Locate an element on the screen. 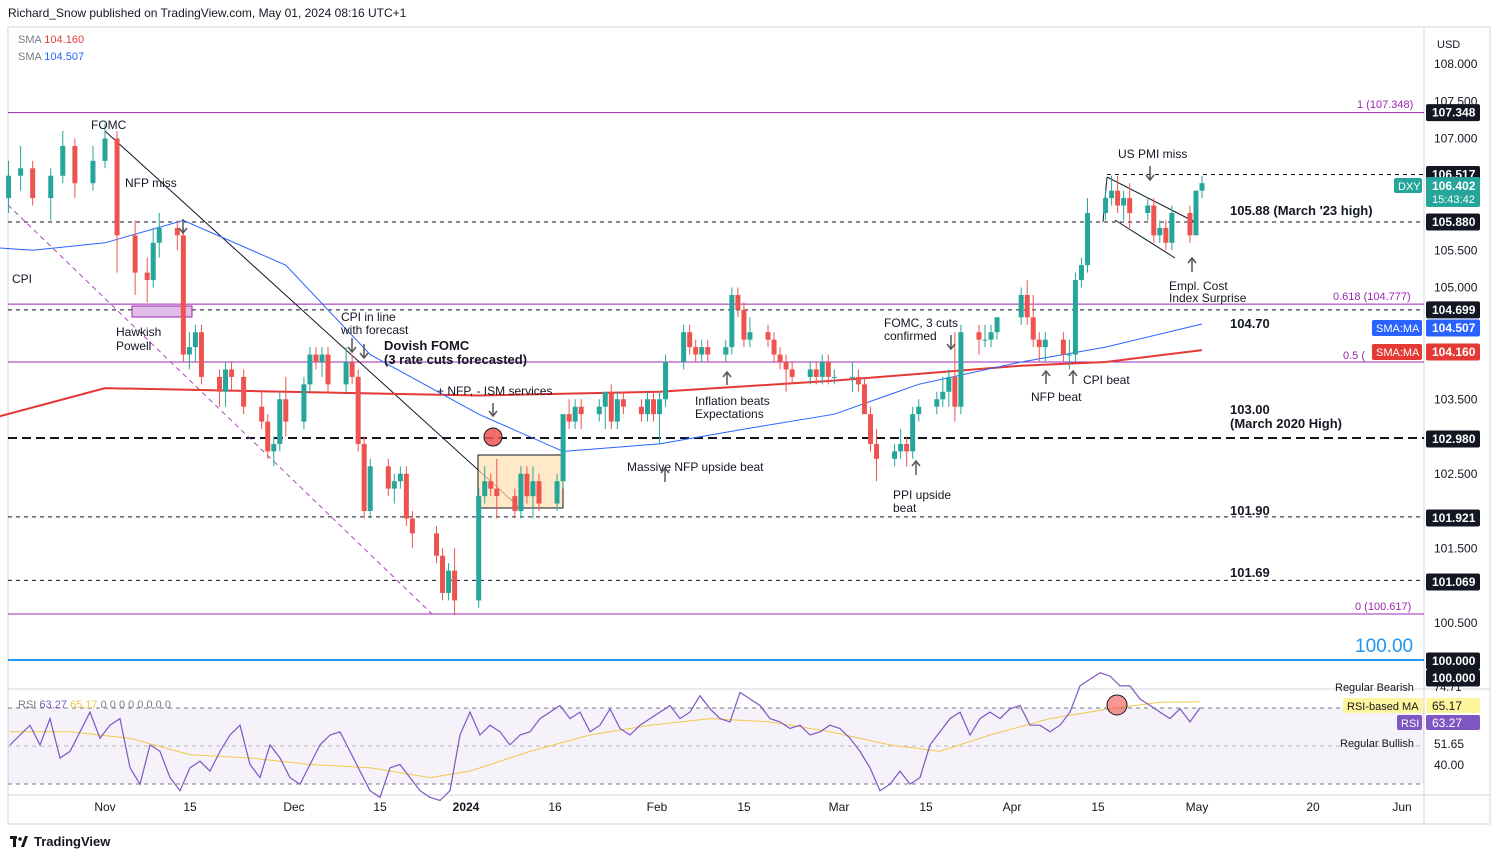 The height and width of the screenshot is (857, 1499). falling-trendline is located at coordinates (312, 319).